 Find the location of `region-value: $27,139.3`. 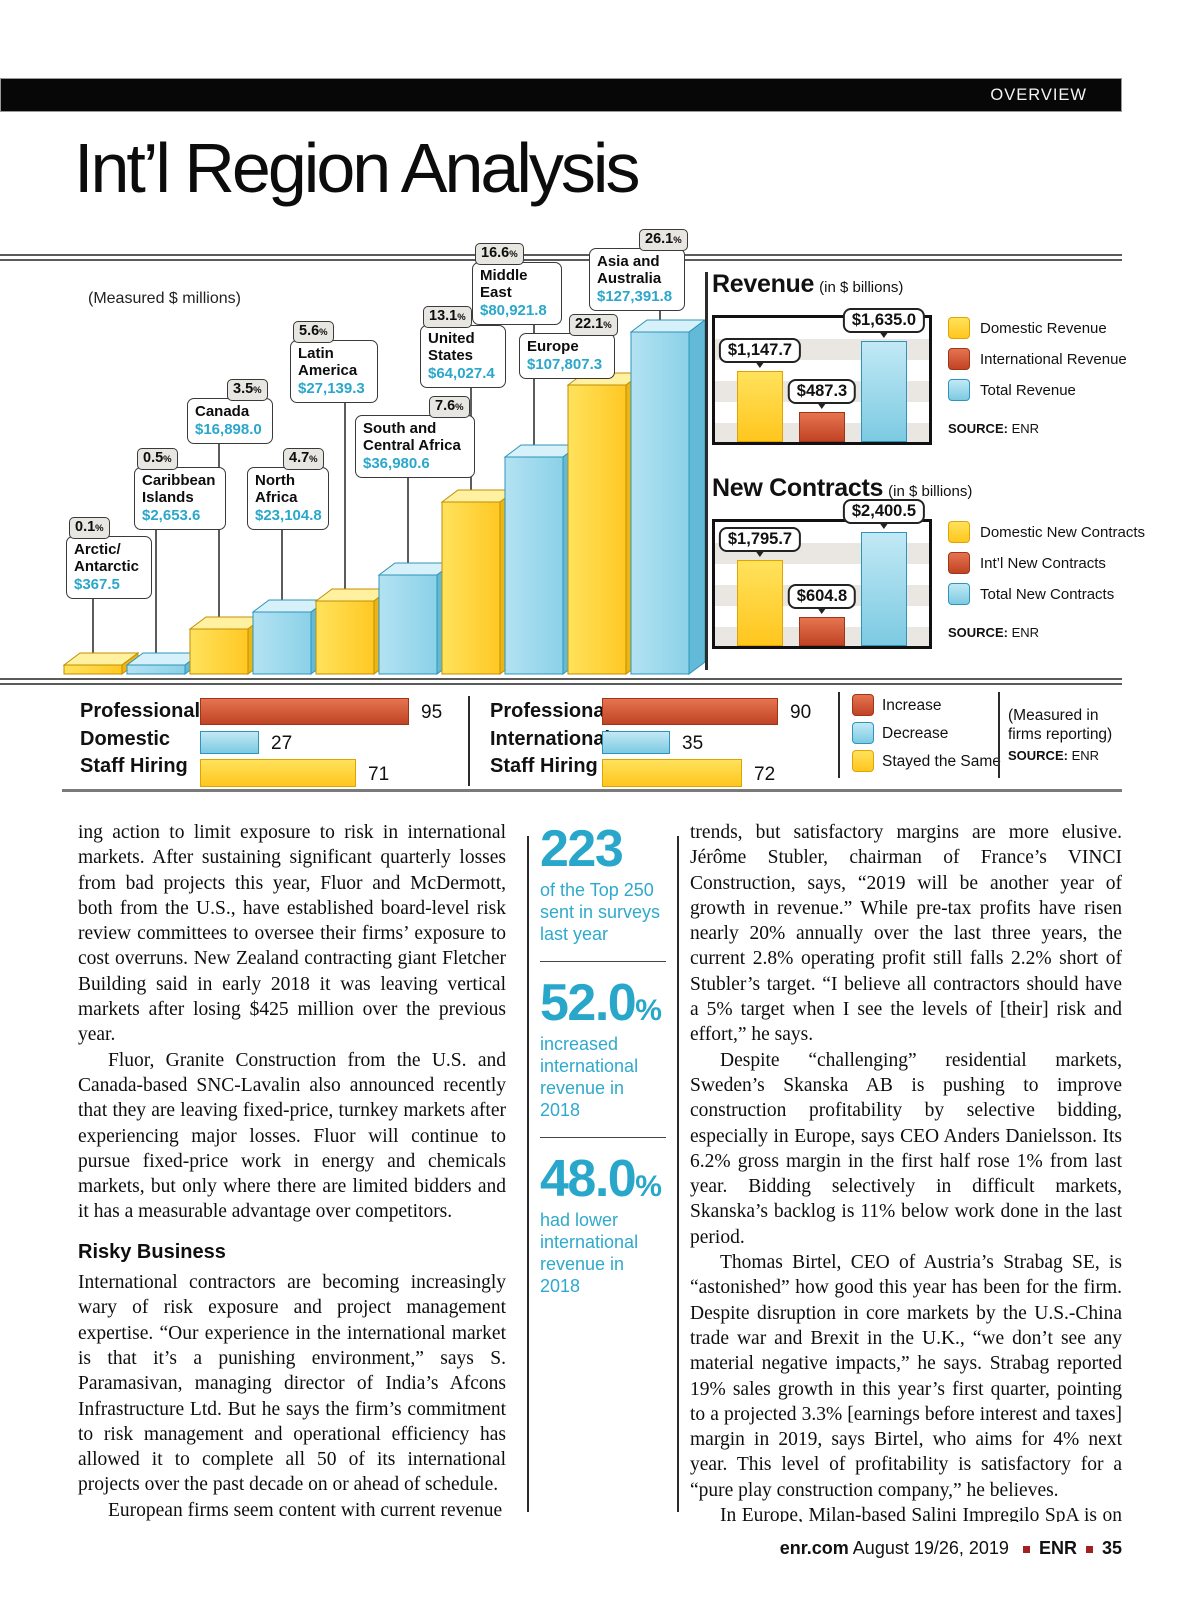

region-value: $27,139.3 is located at coordinates (331, 388).